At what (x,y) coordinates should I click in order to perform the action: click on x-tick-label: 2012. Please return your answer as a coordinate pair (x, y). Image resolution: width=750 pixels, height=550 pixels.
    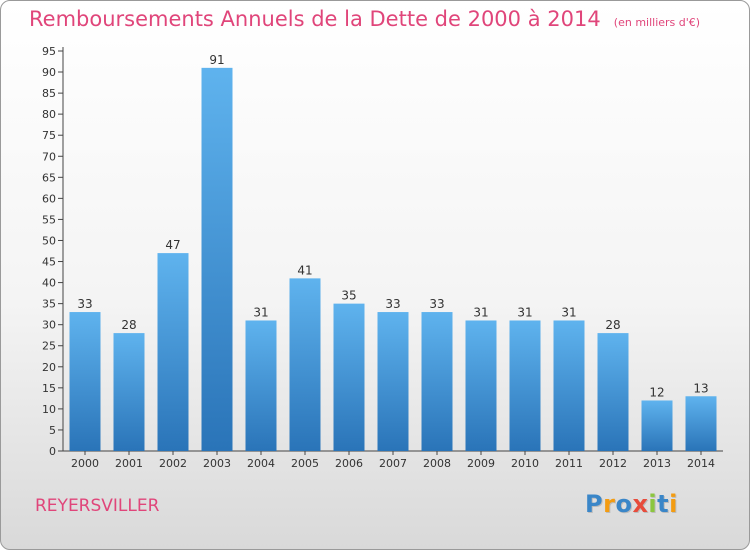
    Looking at the image, I should click on (613, 463).